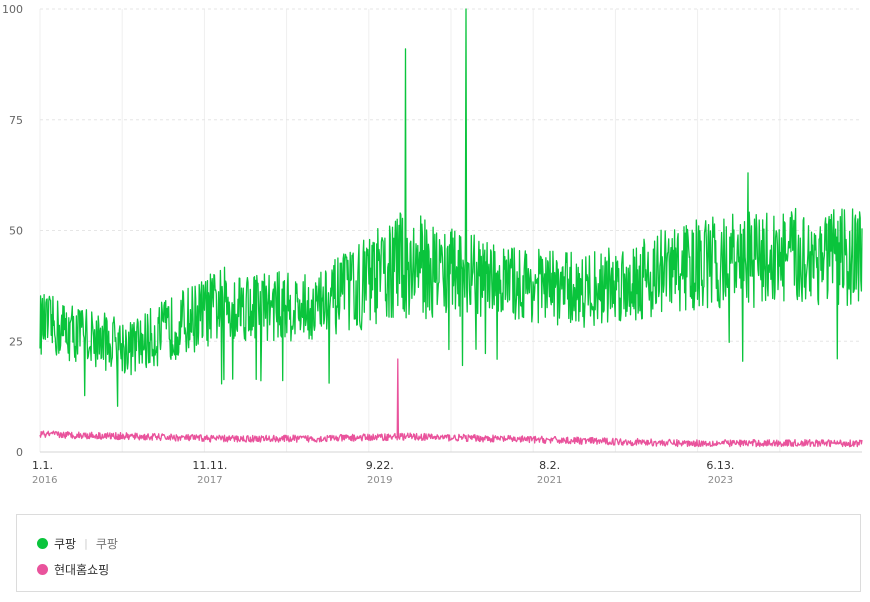 Image resolution: width=870 pixels, height=602 pixels. What do you see at coordinates (379, 480) in the screenshot?
I see `x-tick-year-label: 2019` at bounding box center [379, 480].